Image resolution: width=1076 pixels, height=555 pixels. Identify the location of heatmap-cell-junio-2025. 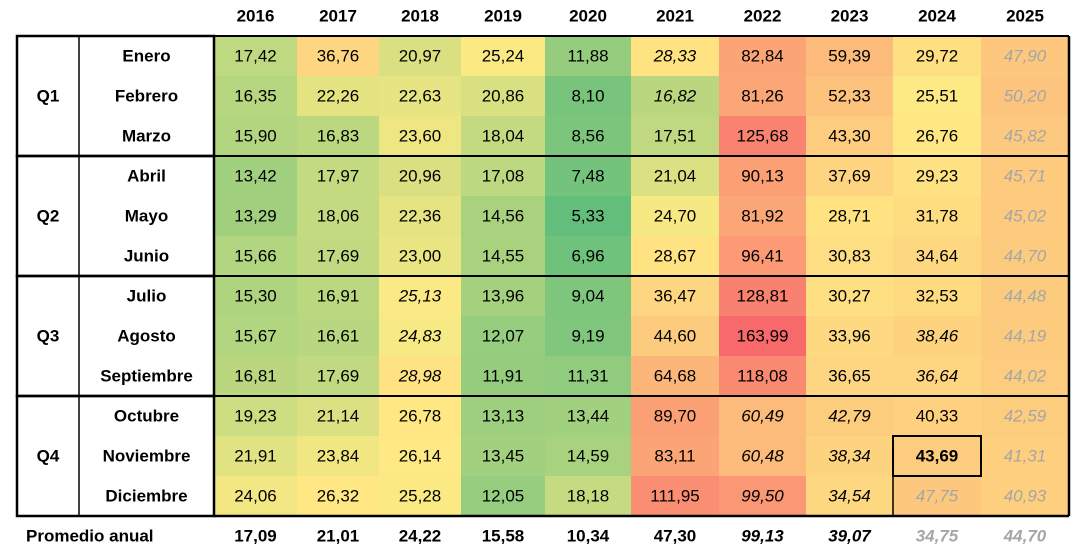
(1025, 256).